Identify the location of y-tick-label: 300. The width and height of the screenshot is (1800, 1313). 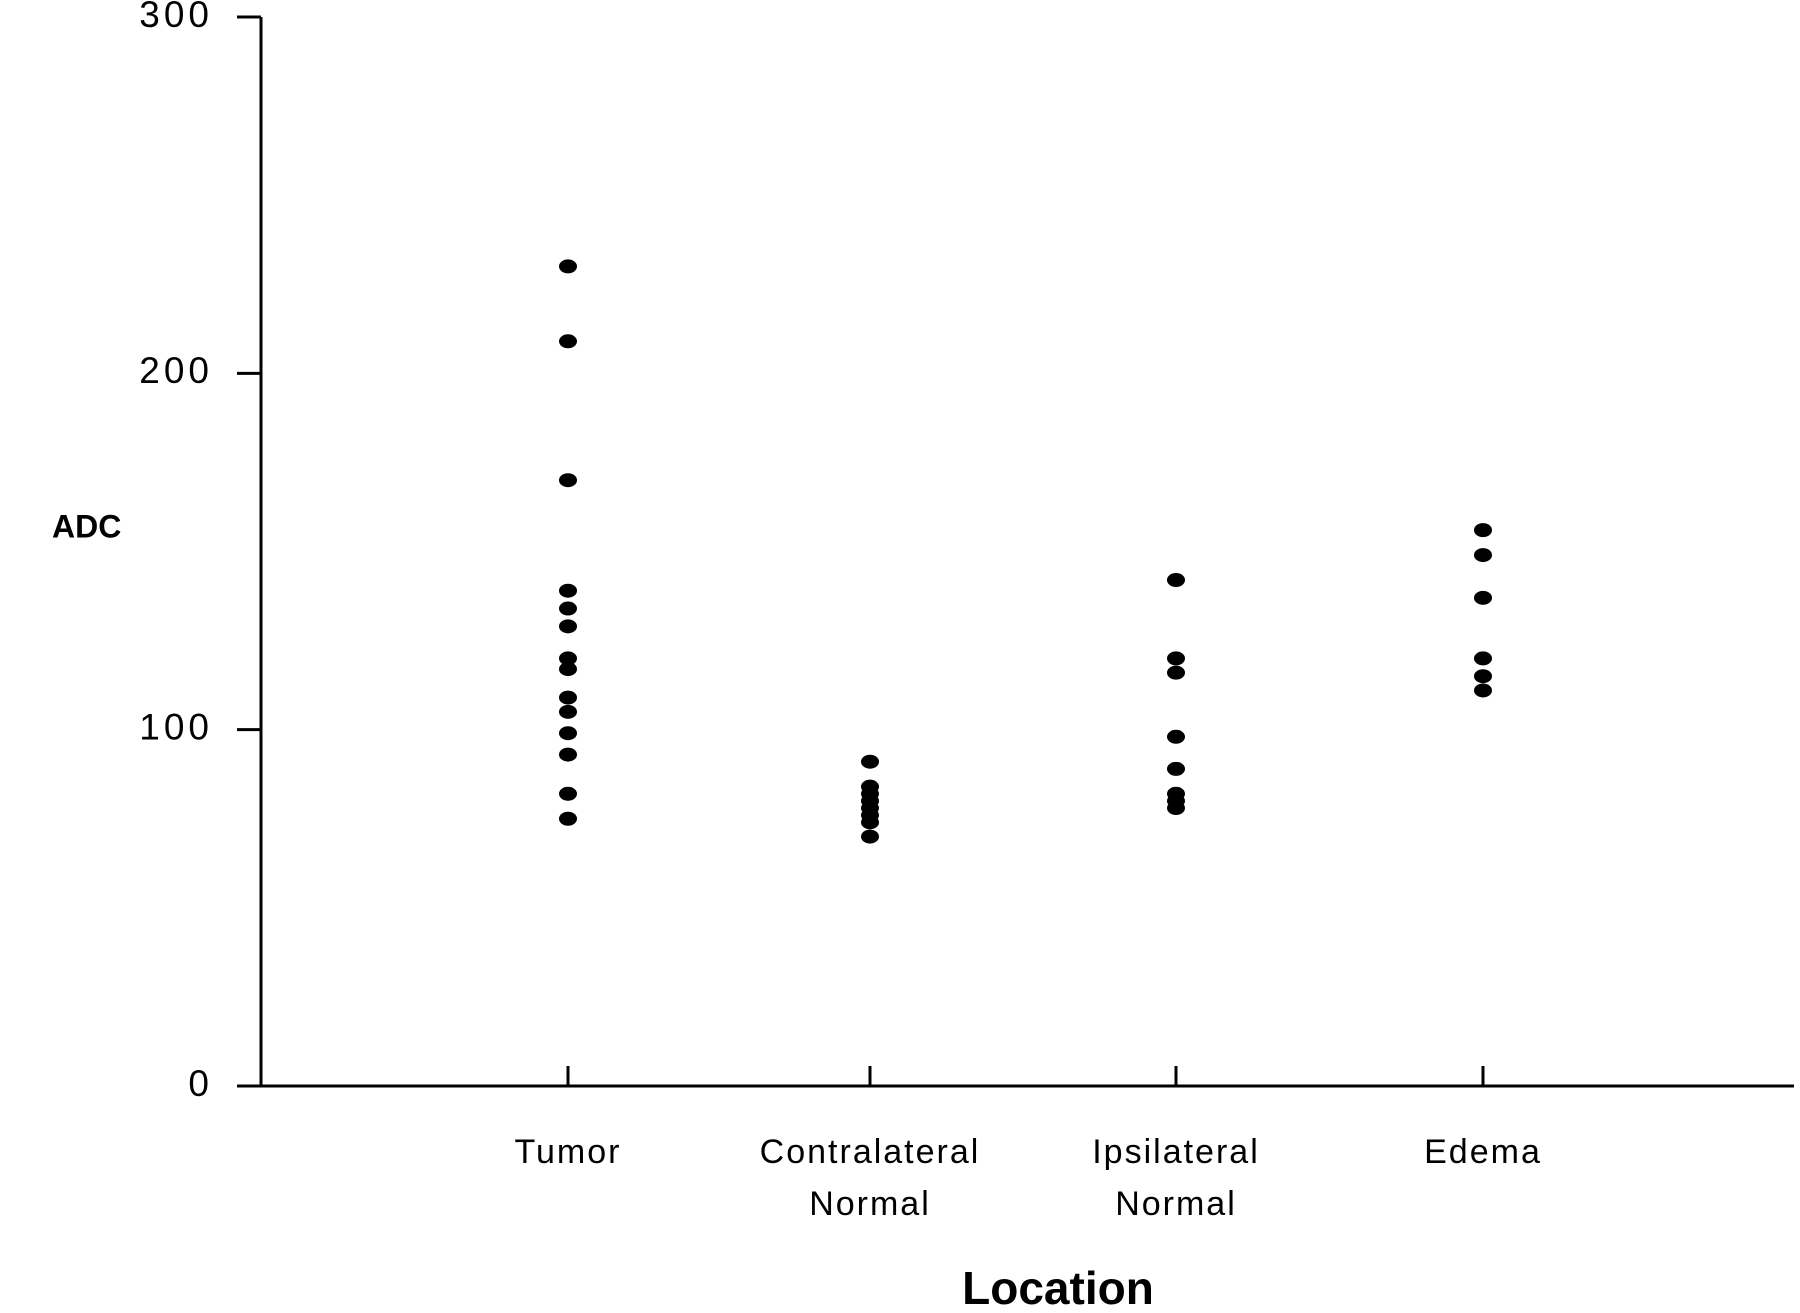
(176, 17).